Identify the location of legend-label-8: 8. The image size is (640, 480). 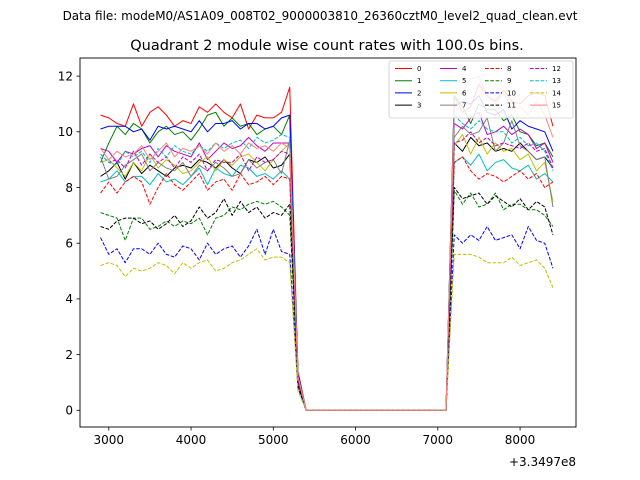
(509, 69).